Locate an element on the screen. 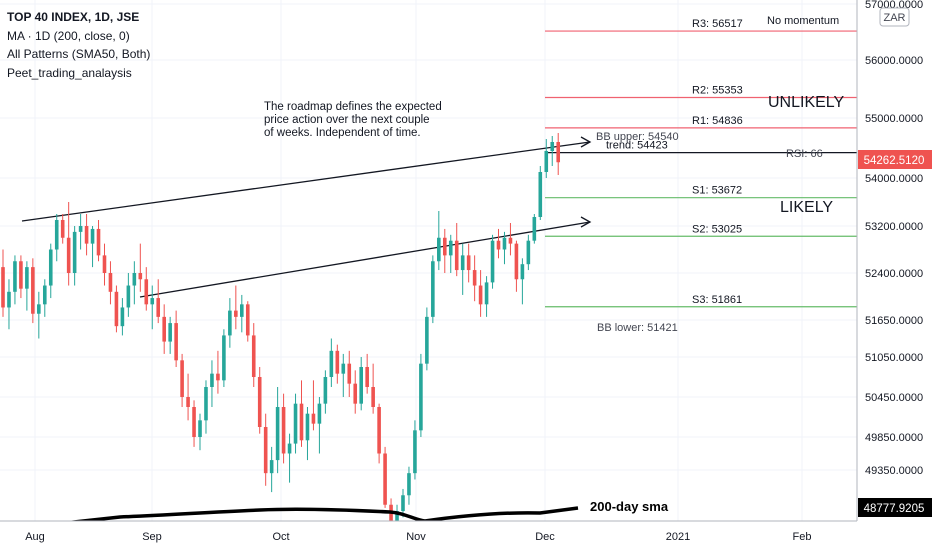 This screenshot has height=550, width=932. time-axis: Aug Sep Oct Nov Dec 2021 Feb is located at coordinates (418, 537).